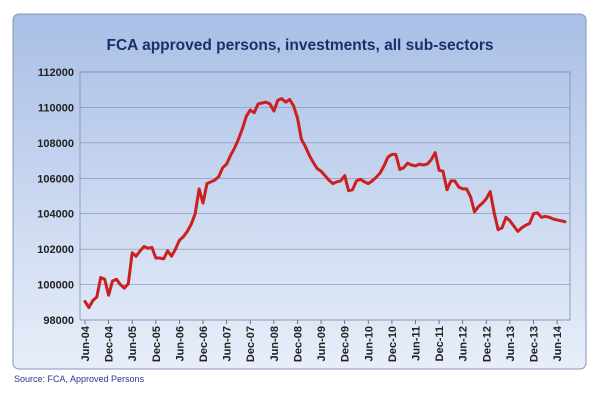 The image size is (600, 400). I want to click on x-tick-label: Jun-04, so click(86, 343).